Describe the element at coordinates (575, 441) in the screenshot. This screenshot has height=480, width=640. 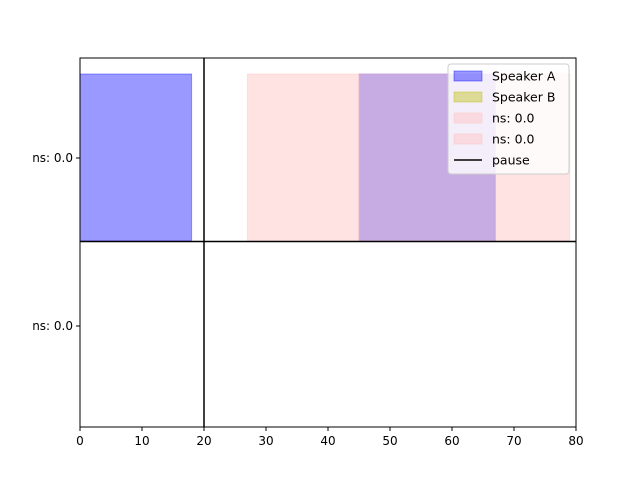
I see `x-tick-label: 80` at that location.